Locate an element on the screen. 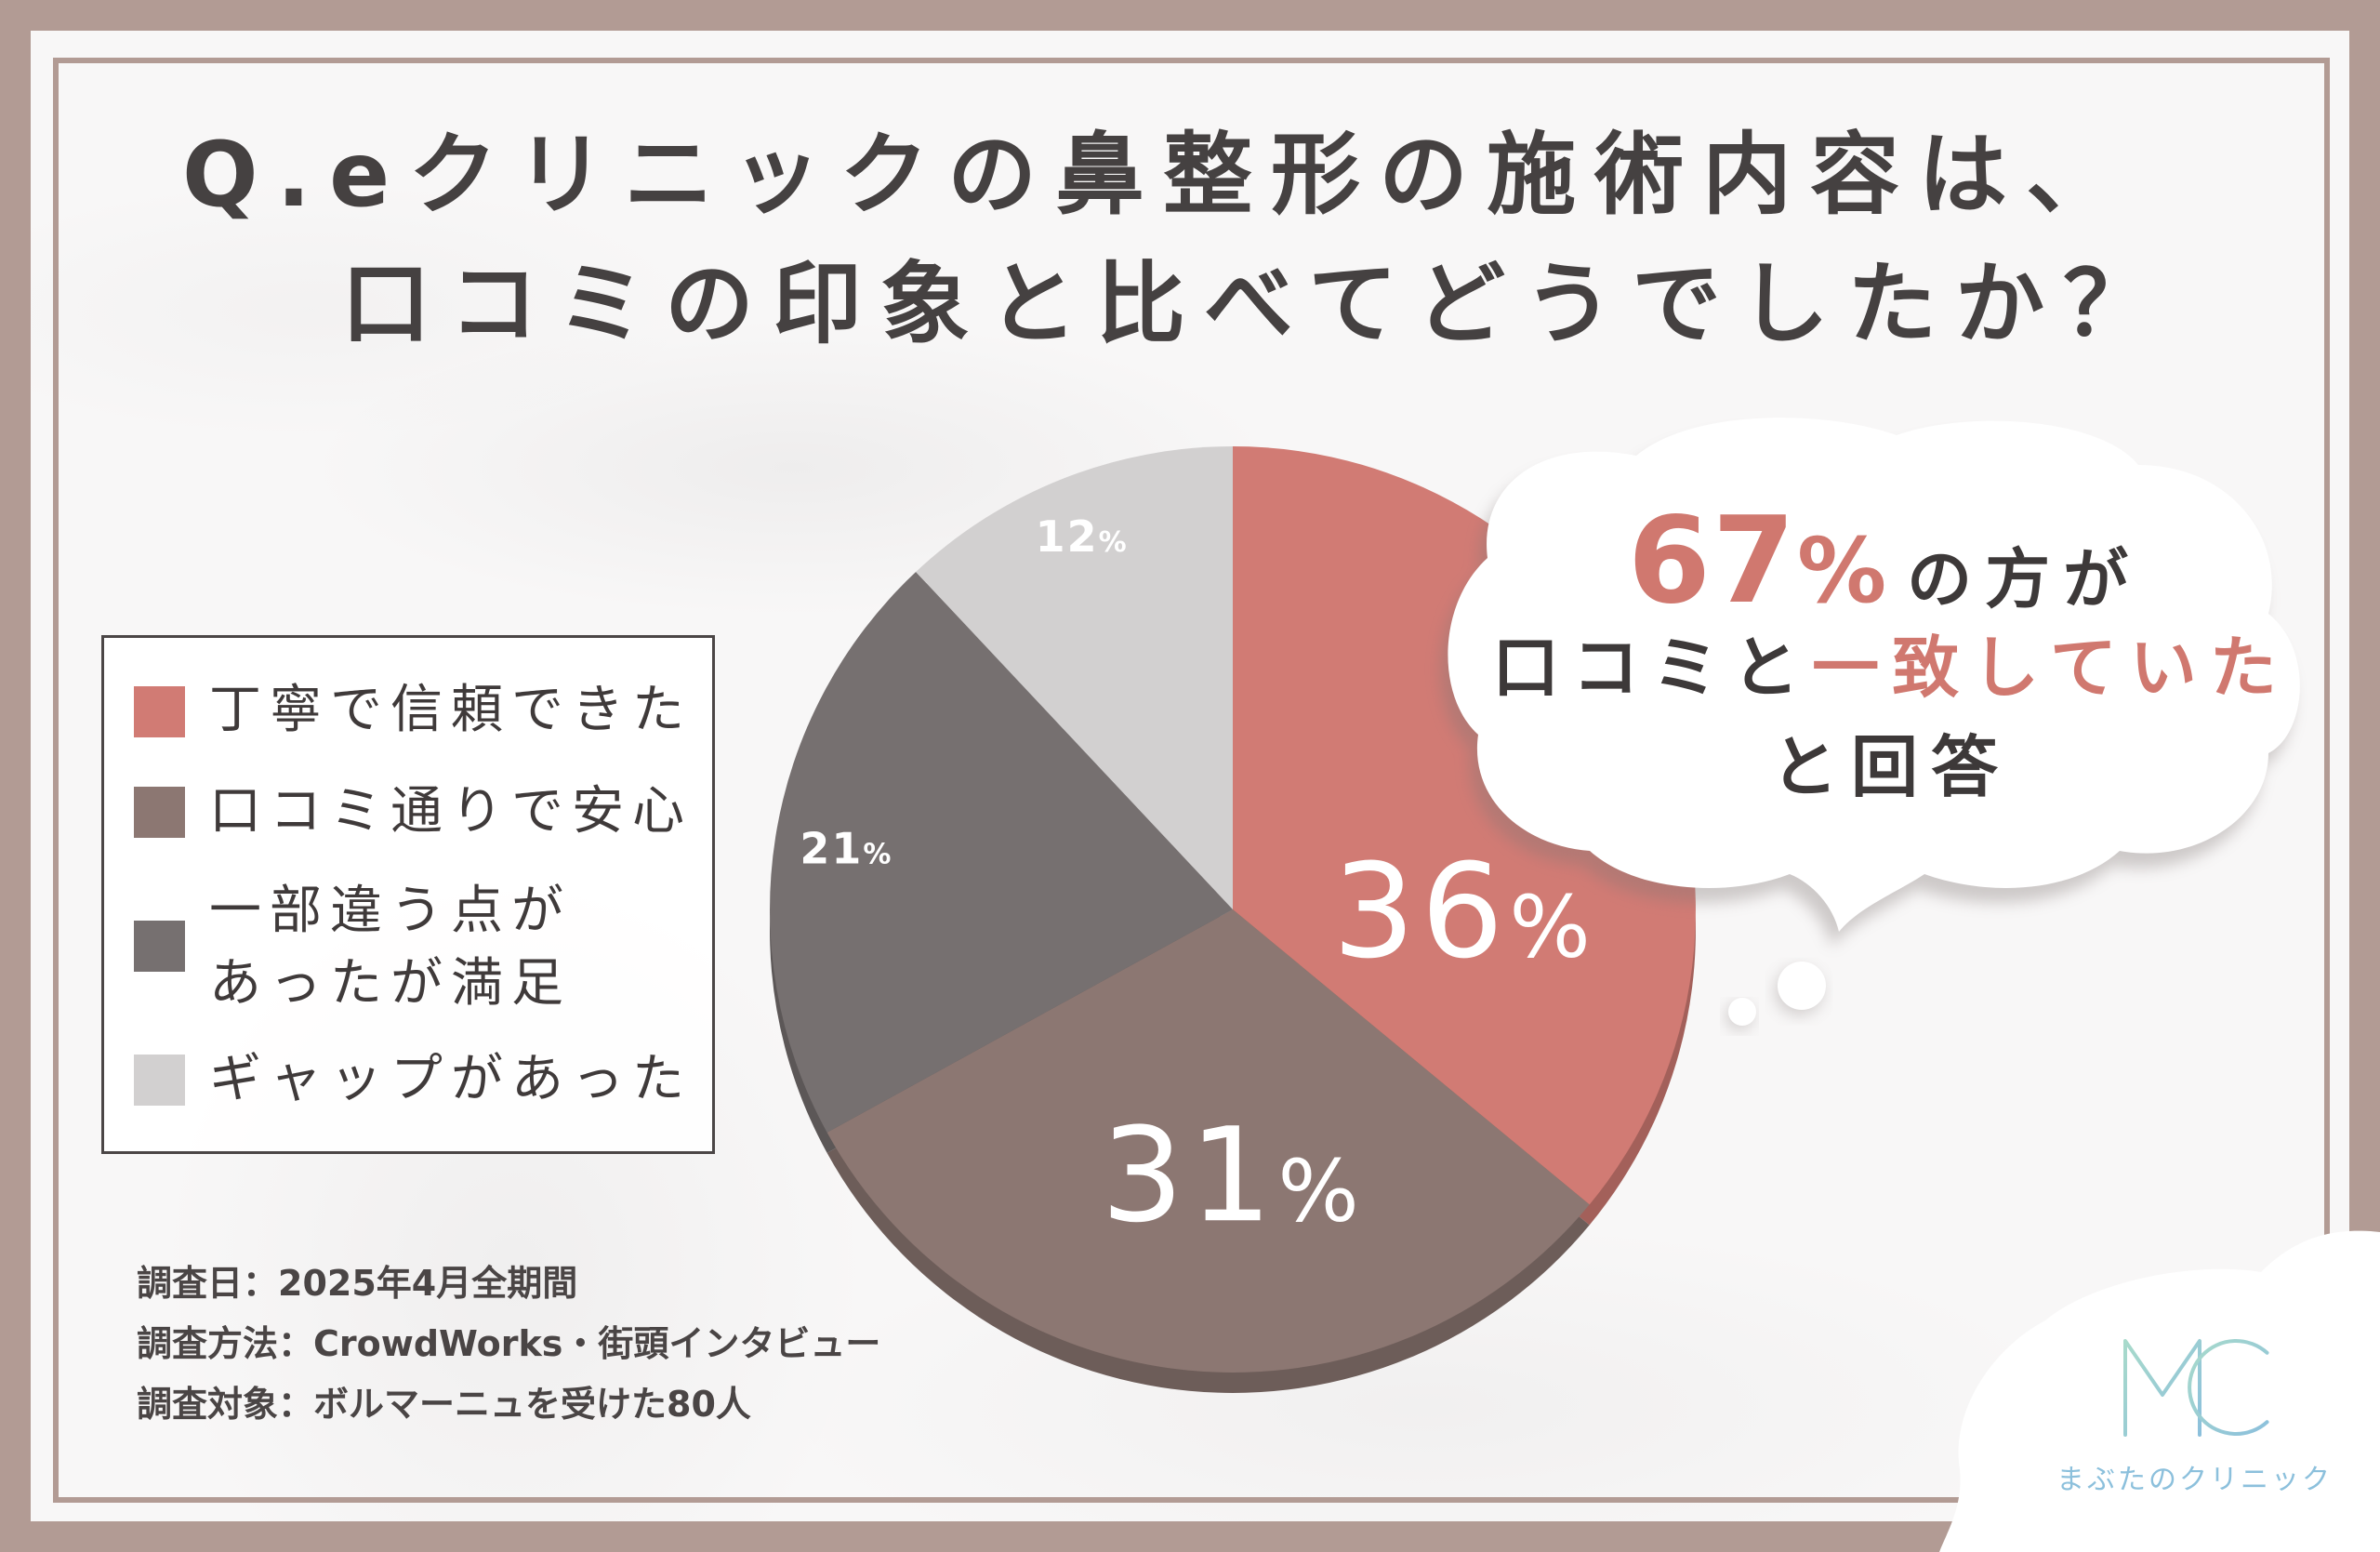  callout-line-2: 口コミと一致していた is located at coordinates (1884, 668).